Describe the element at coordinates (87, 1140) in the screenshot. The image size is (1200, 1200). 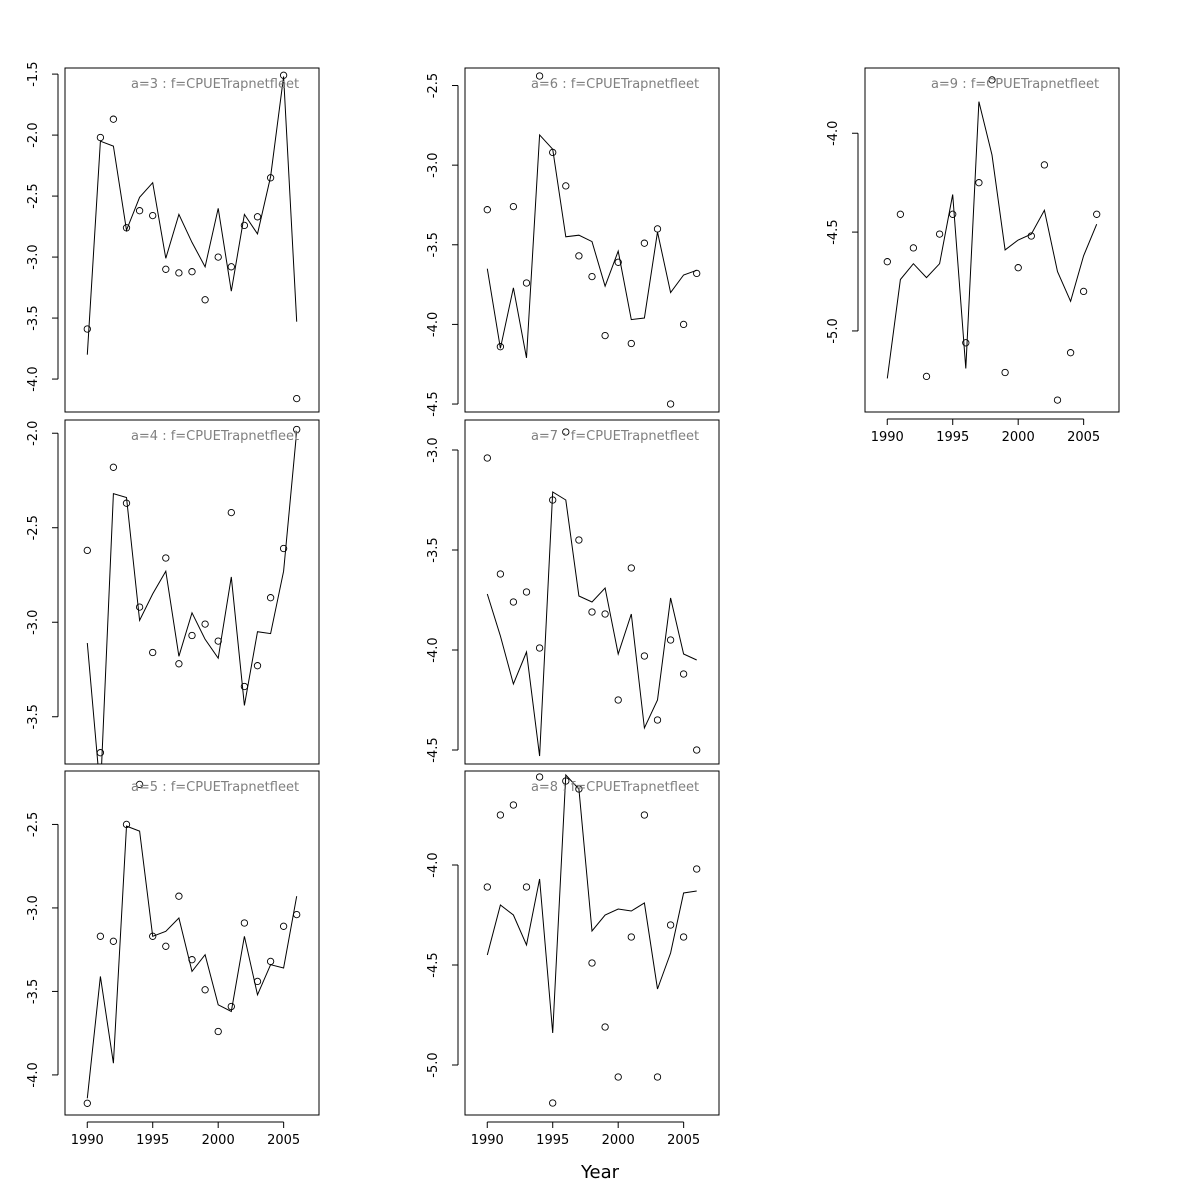
I see `x-tick-label-a5: 1990` at that location.